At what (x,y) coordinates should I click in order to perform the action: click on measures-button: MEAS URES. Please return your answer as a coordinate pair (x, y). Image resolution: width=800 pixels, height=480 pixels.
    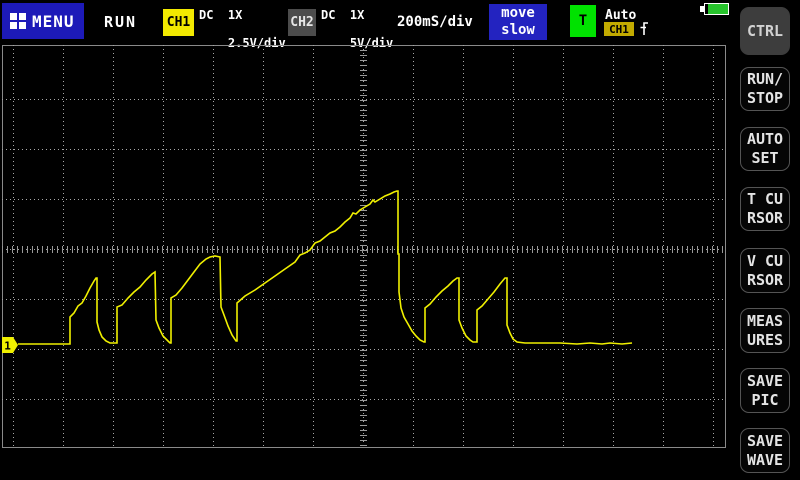
    Looking at the image, I should click on (765, 330).